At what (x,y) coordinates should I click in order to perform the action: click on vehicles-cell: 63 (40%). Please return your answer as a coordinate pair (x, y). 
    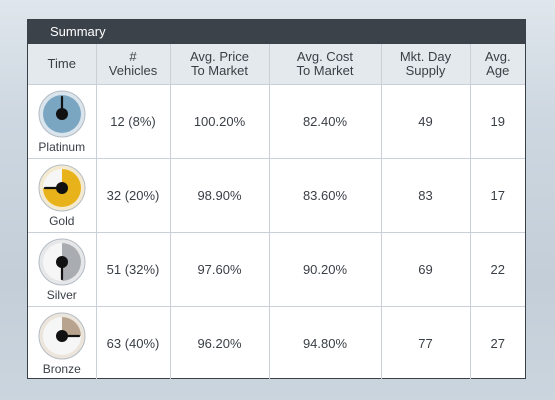
    Looking at the image, I should click on (133, 343).